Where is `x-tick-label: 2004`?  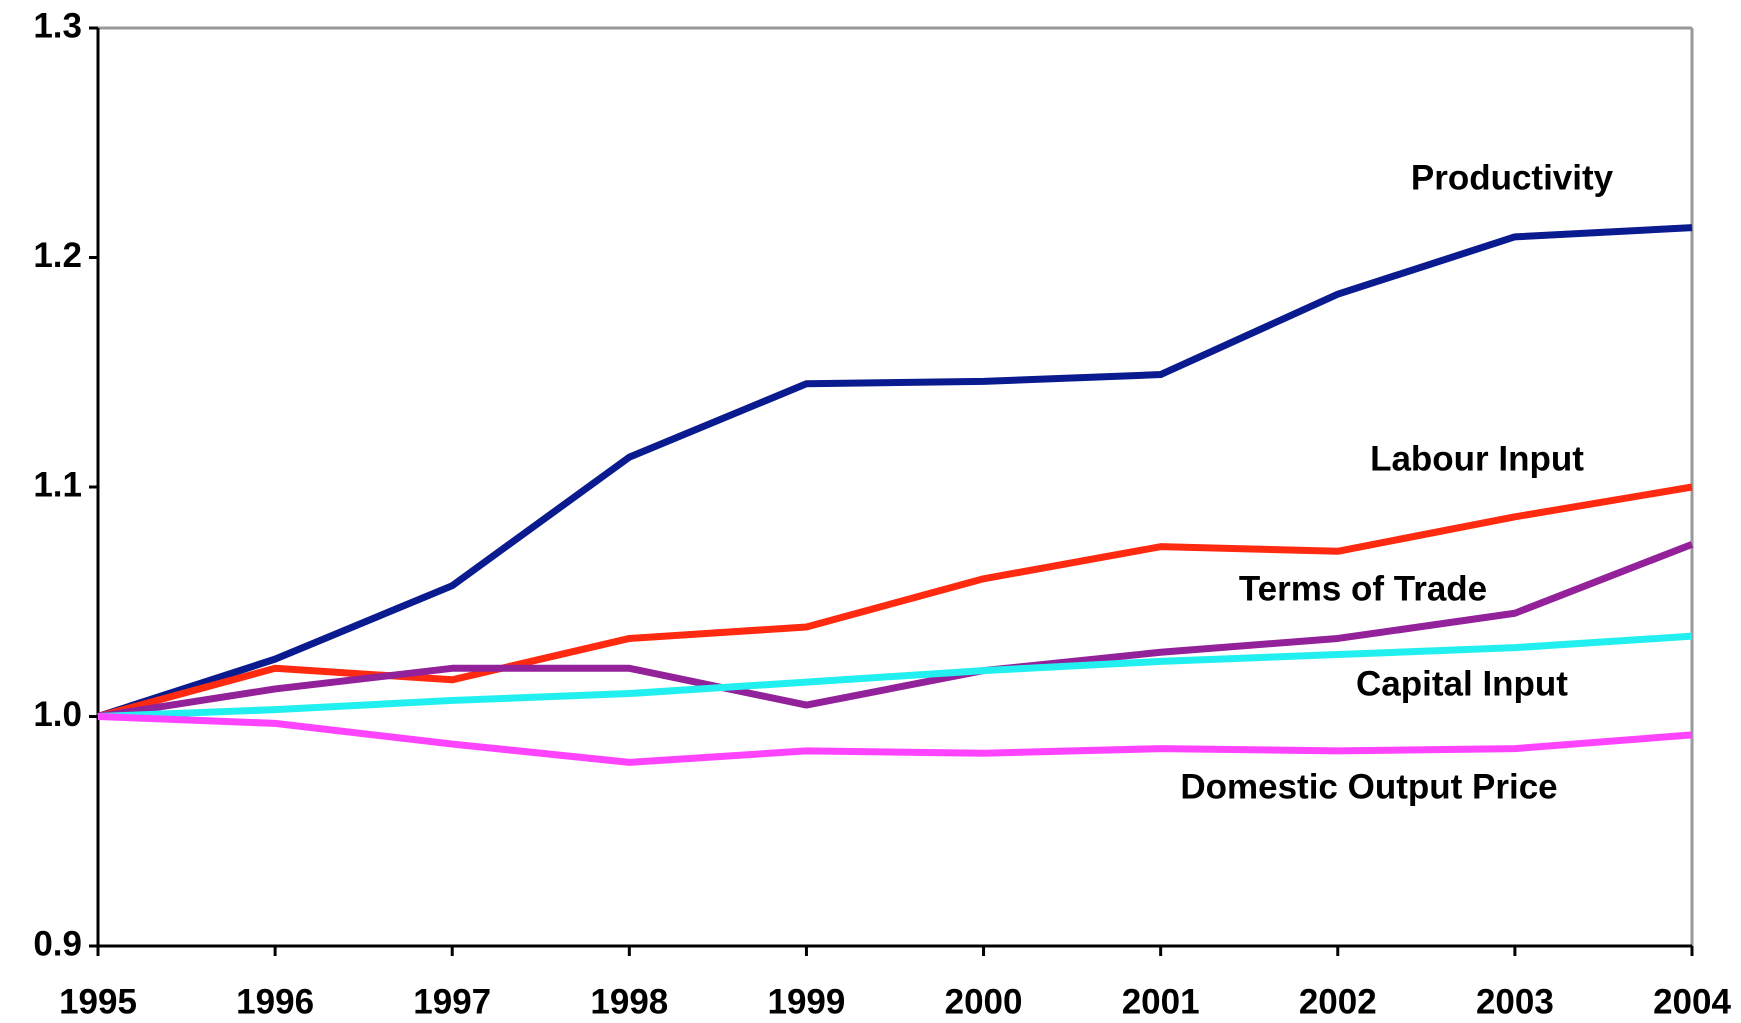
x-tick-label: 2004 is located at coordinates (1692, 1001).